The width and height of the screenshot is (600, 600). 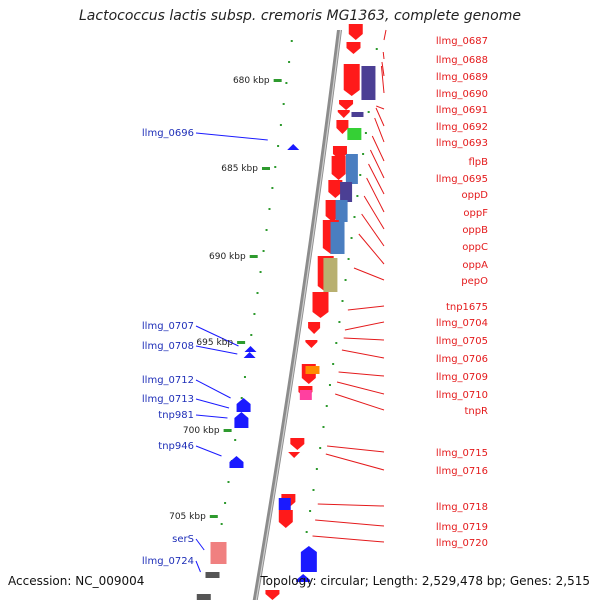 What do you see at coordinates (475, 213) in the screenshot?
I see `gene-label-oppf: oppF` at bounding box center [475, 213].